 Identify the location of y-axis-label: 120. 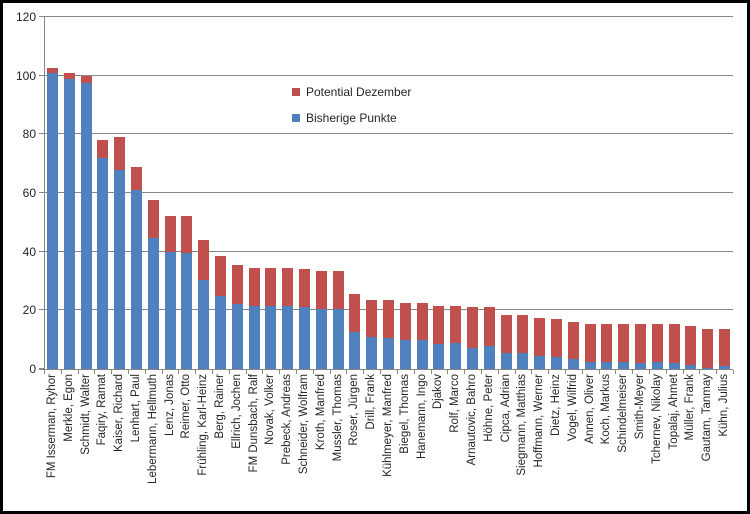
(25, 17).